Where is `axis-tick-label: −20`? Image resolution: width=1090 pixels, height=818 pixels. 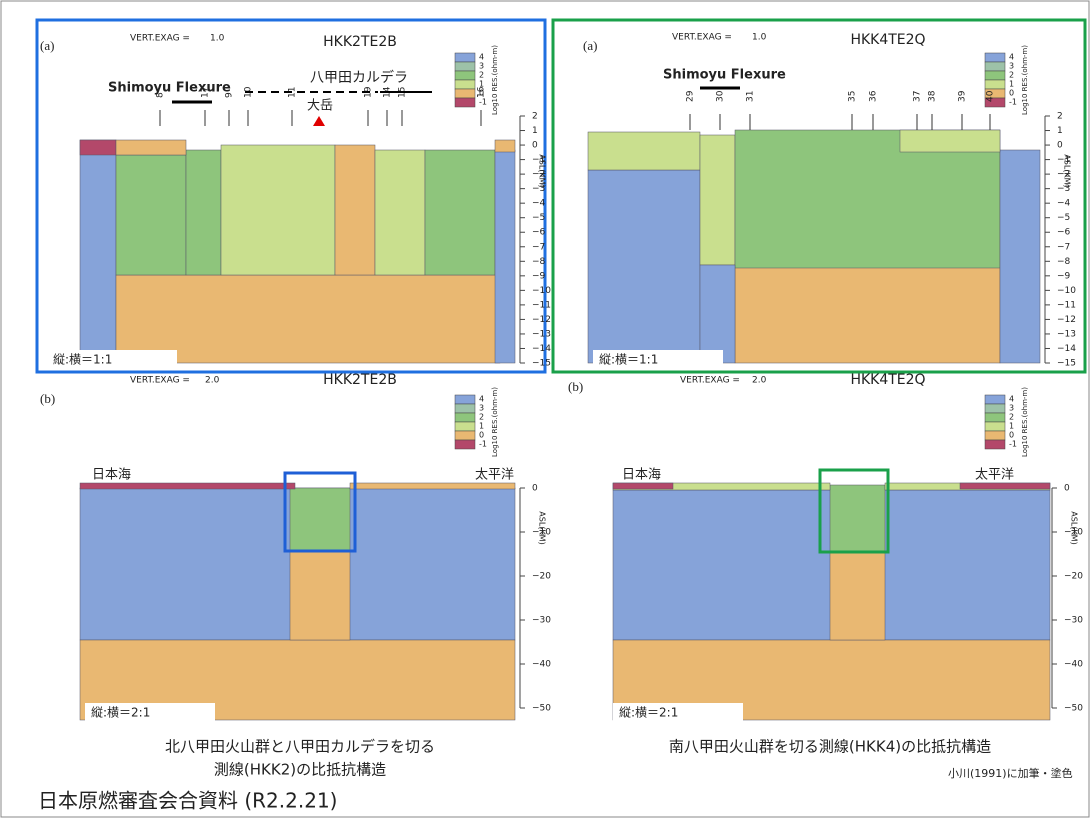
axis-tick-label: −20 is located at coordinates (1073, 577).